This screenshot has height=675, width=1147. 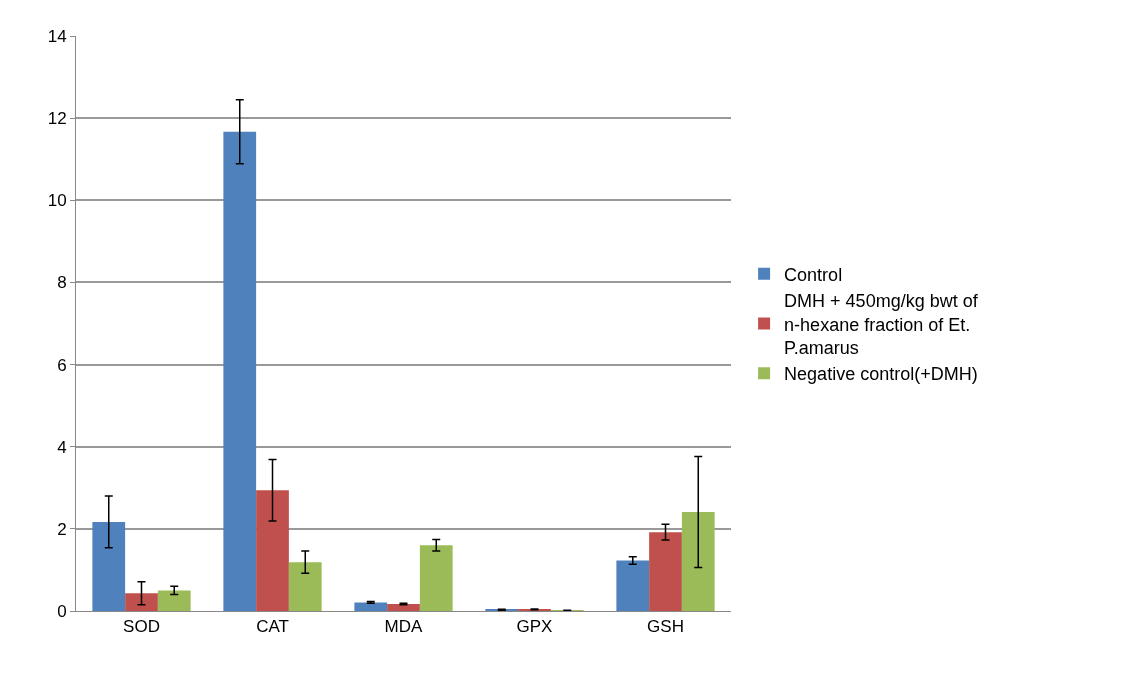 What do you see at coordinates (813, 274) in the screenshot?
I see `legend-label: Control` at bounding box center [813, 274].